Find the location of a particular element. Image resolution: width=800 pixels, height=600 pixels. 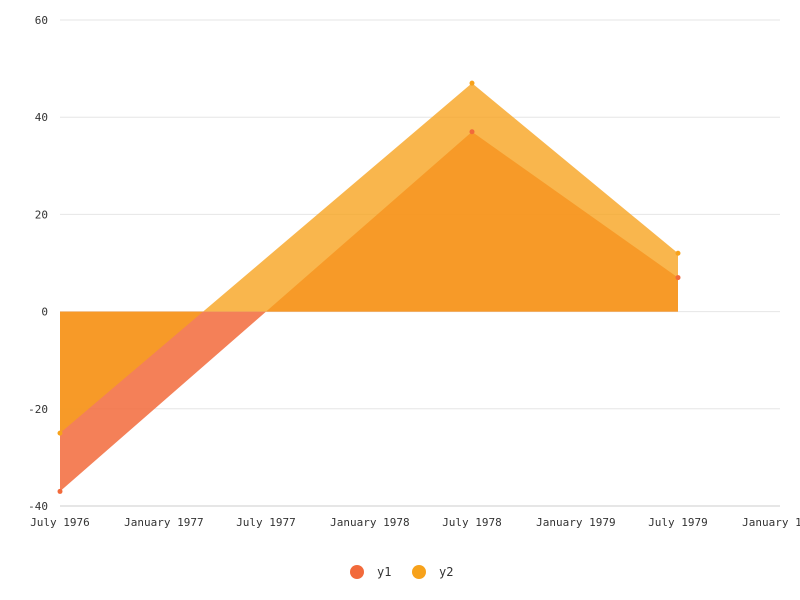

x-tick-label: July 1978 is located at coordinates (472, 522).